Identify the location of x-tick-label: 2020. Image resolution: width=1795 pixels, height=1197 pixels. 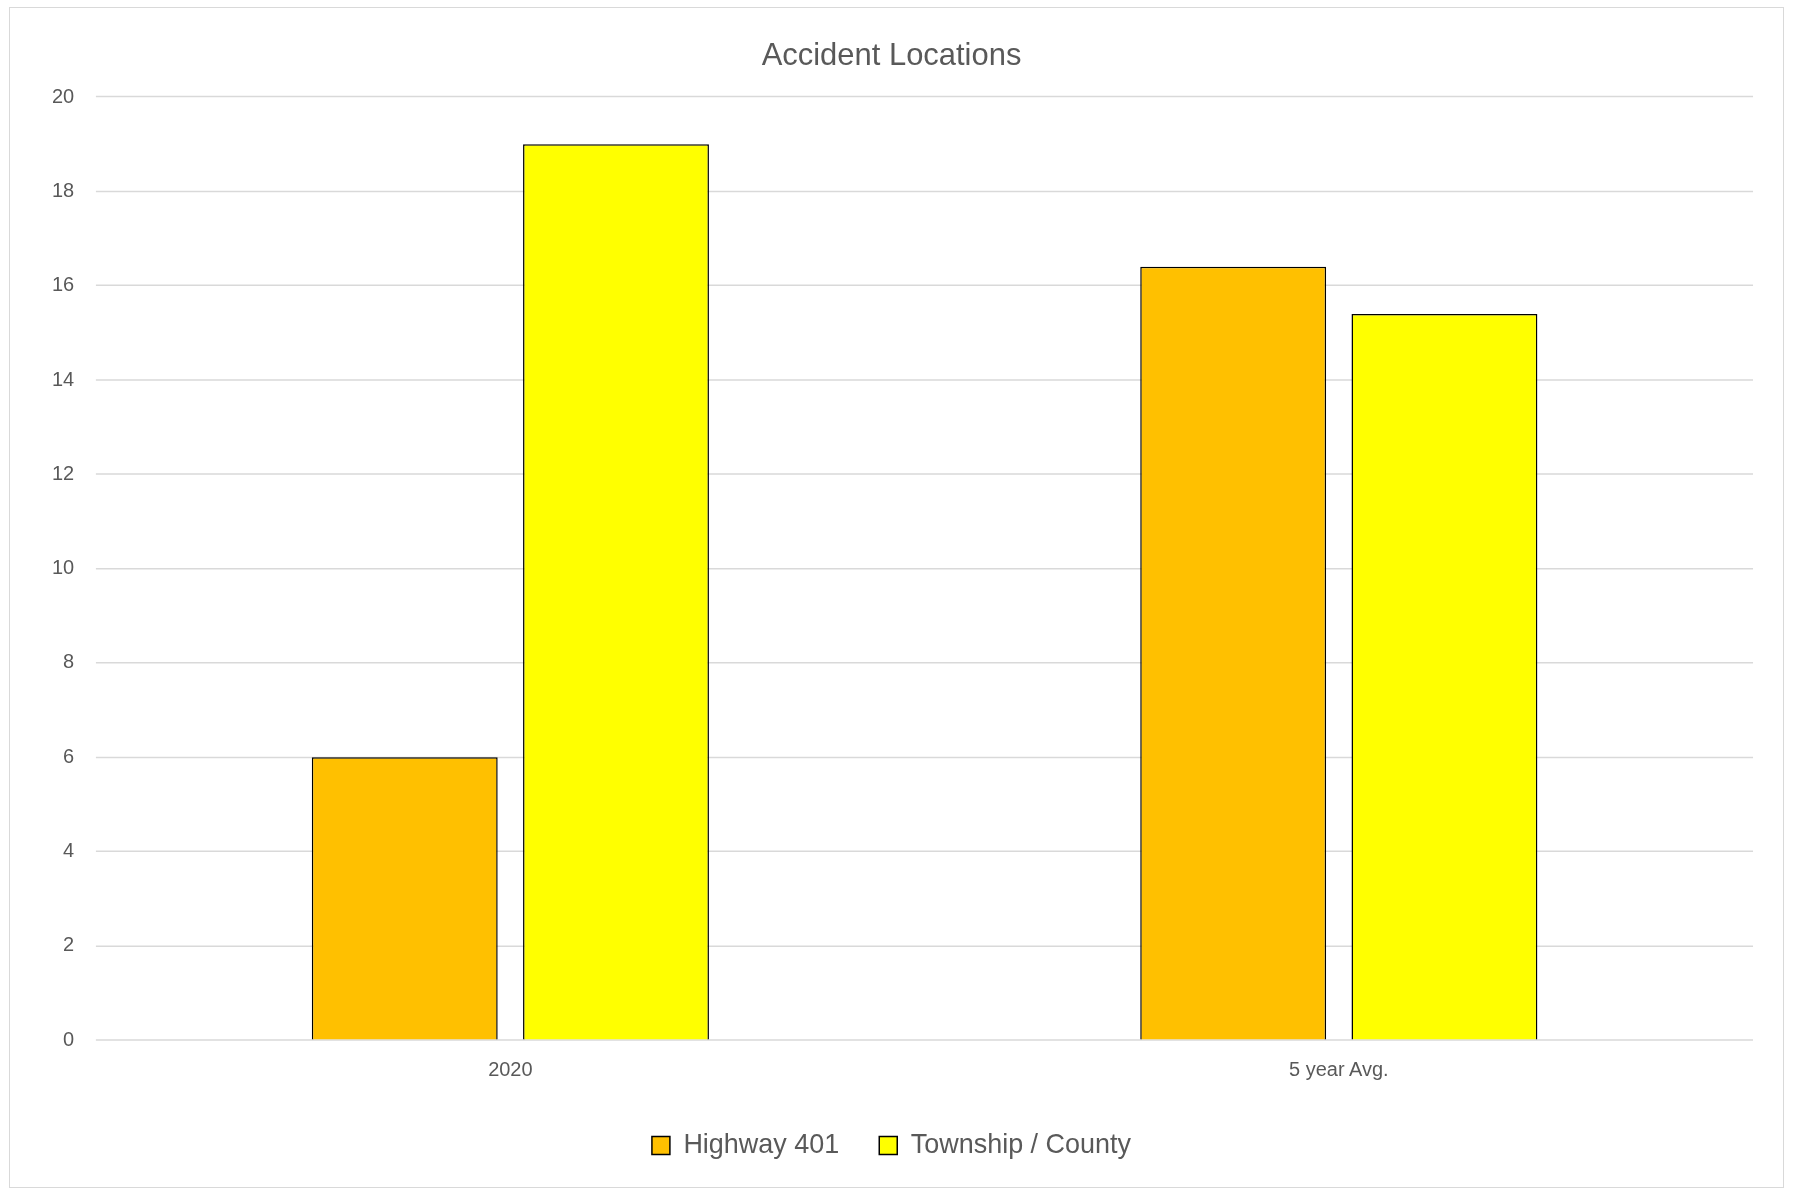
(510, 1068).